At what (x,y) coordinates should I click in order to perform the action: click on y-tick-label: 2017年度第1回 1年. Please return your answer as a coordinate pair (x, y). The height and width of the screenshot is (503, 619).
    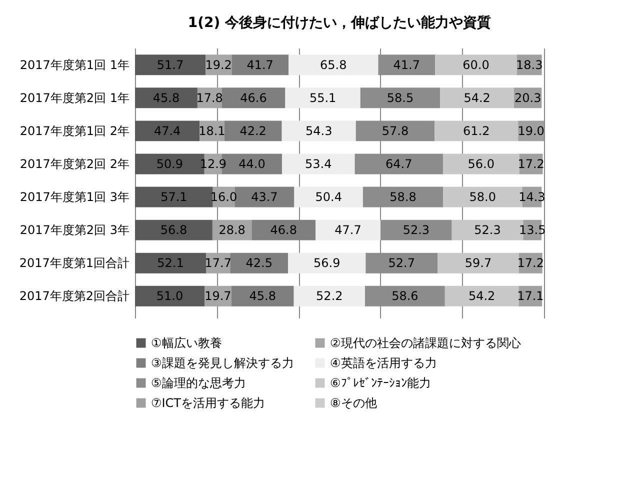
    Looking at the image, I should click on (75, 65).